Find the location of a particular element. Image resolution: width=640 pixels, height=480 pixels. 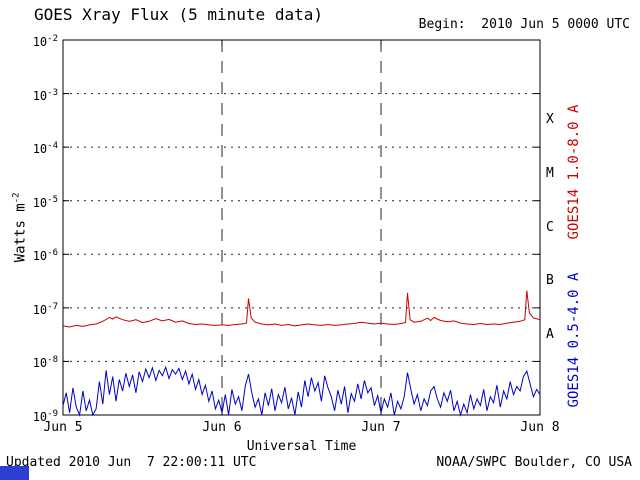

flare-class-letter-c: C is located at coordinates (550, 227).